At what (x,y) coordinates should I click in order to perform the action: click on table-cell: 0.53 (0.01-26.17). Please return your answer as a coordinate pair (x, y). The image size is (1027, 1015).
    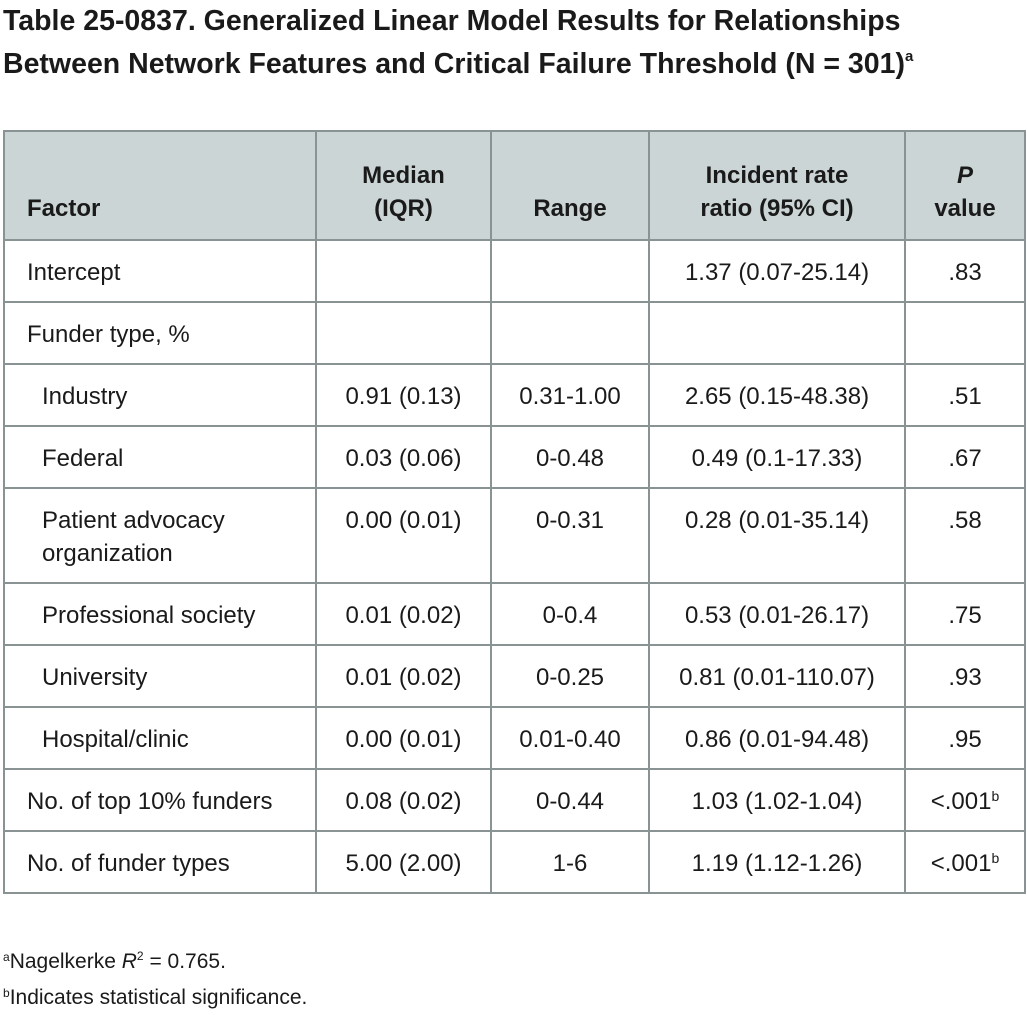
    Looking at the image, I should click on (777, 614).